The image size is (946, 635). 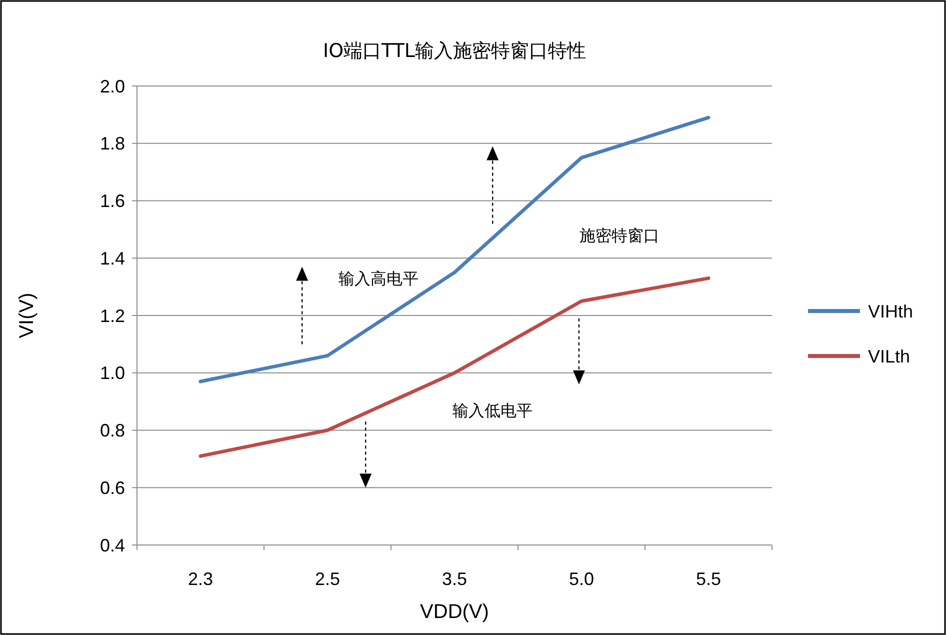 What do you see at coordinates (112, 316) in the screenshot?
I see `y-tick-label: 1.2` at bounding box center [112, 316].